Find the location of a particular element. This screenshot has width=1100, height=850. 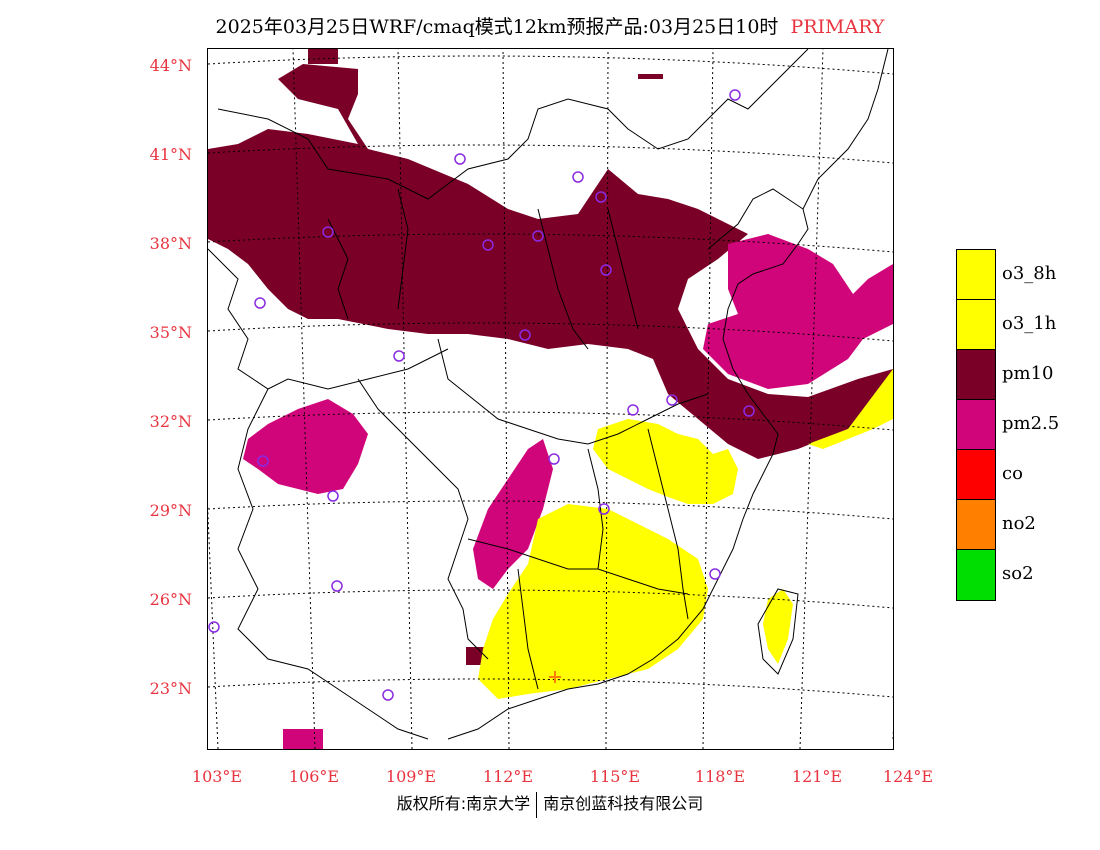

border-l is located at coordinates (403, 249).